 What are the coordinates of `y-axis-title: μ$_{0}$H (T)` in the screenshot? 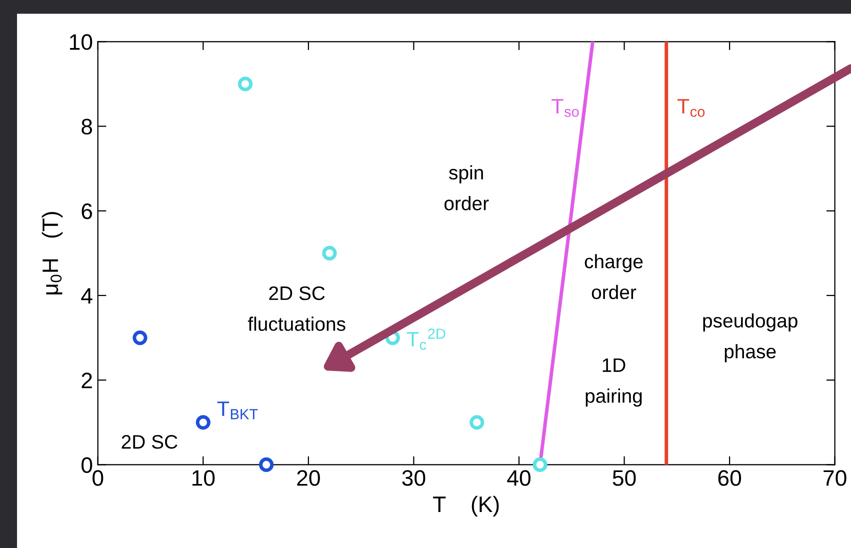 It's located at (52, 253).